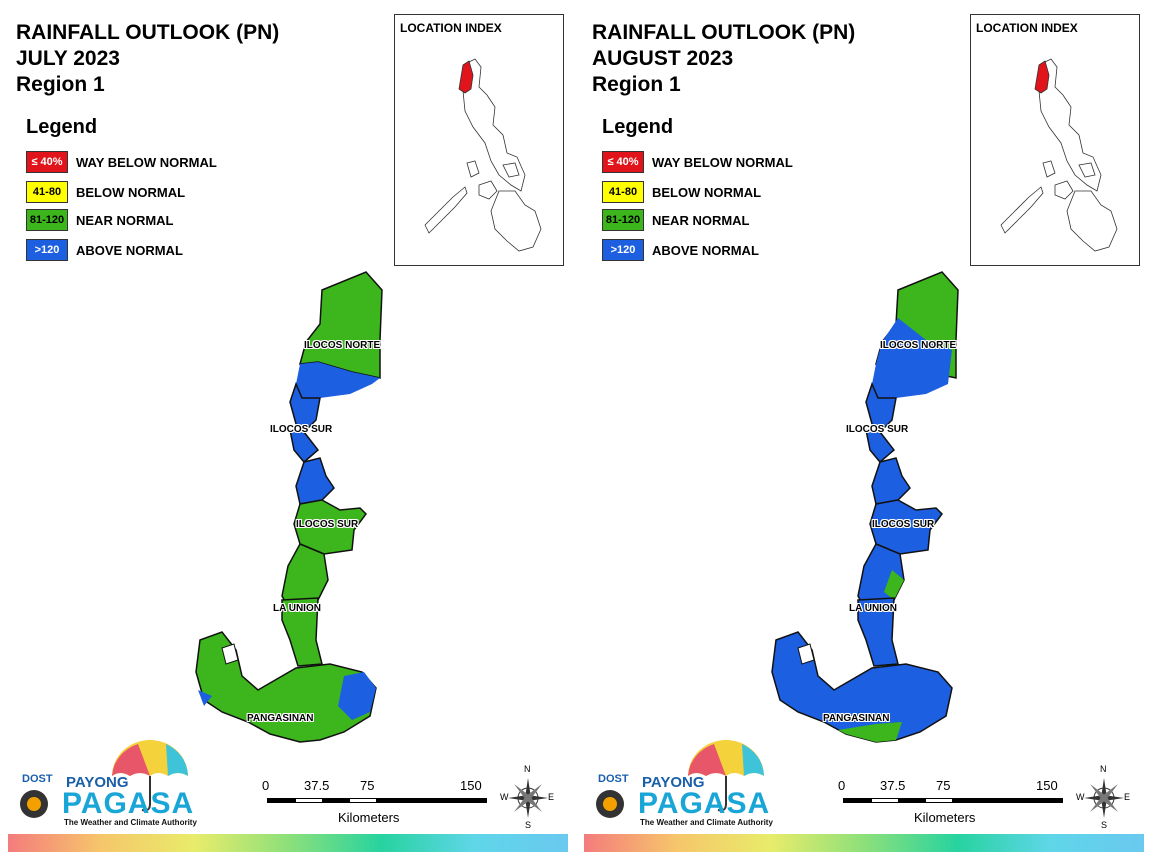  What do you see at coordinates (663, 58) in the screenshot?
I see `title-line-2: AUGUST 2023` at bounding box center [663, 58].